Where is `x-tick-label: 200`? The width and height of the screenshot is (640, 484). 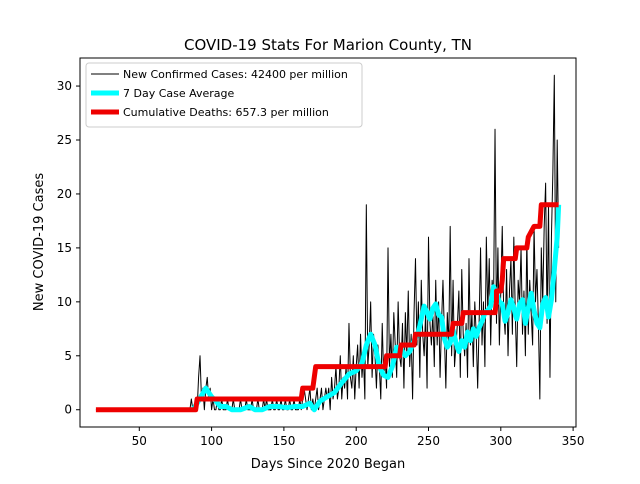
x-tick-label: 200 is located at coordinates (356, 441).